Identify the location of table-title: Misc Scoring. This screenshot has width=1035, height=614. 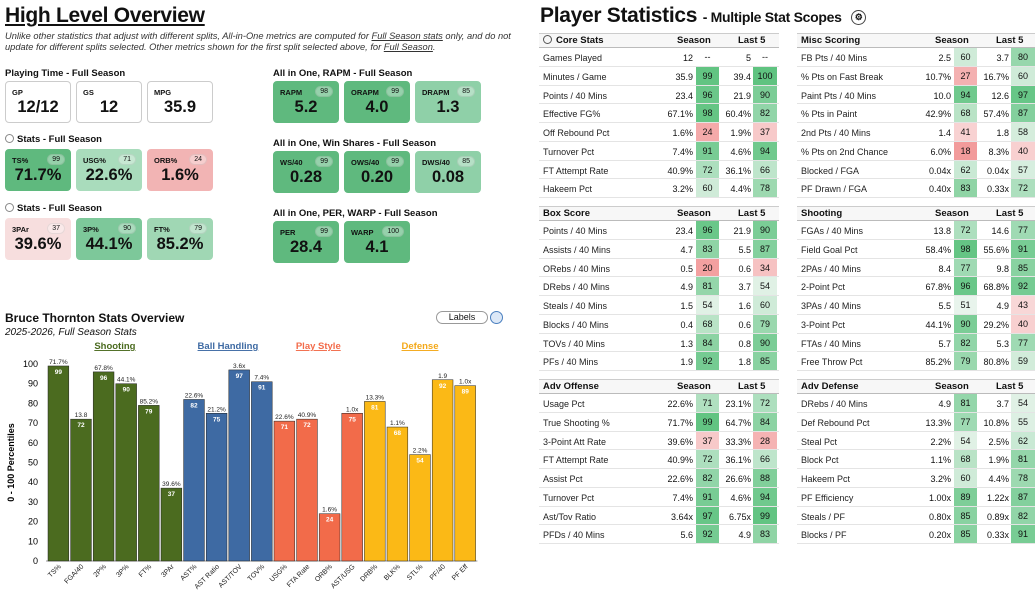
(831, 40).